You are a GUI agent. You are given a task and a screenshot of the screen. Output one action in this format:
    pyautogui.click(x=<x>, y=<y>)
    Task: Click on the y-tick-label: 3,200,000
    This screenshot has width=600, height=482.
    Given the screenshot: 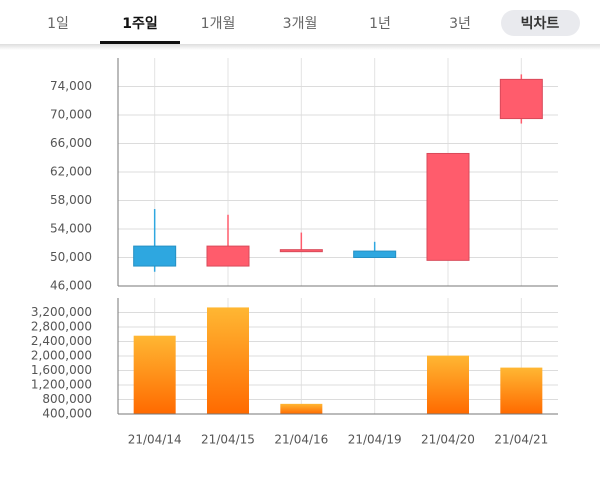 What is the action you would take?
    pyautogui.click(x=61, y=312)
    